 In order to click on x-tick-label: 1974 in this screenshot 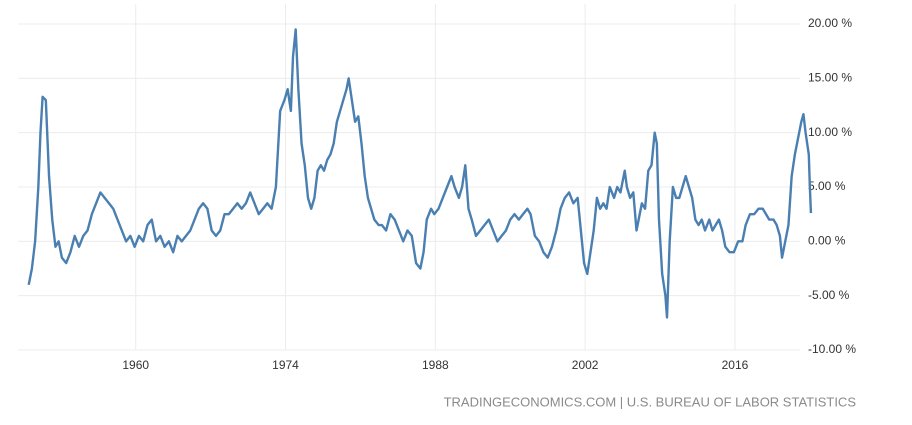, I will do `click(285, 365)`.